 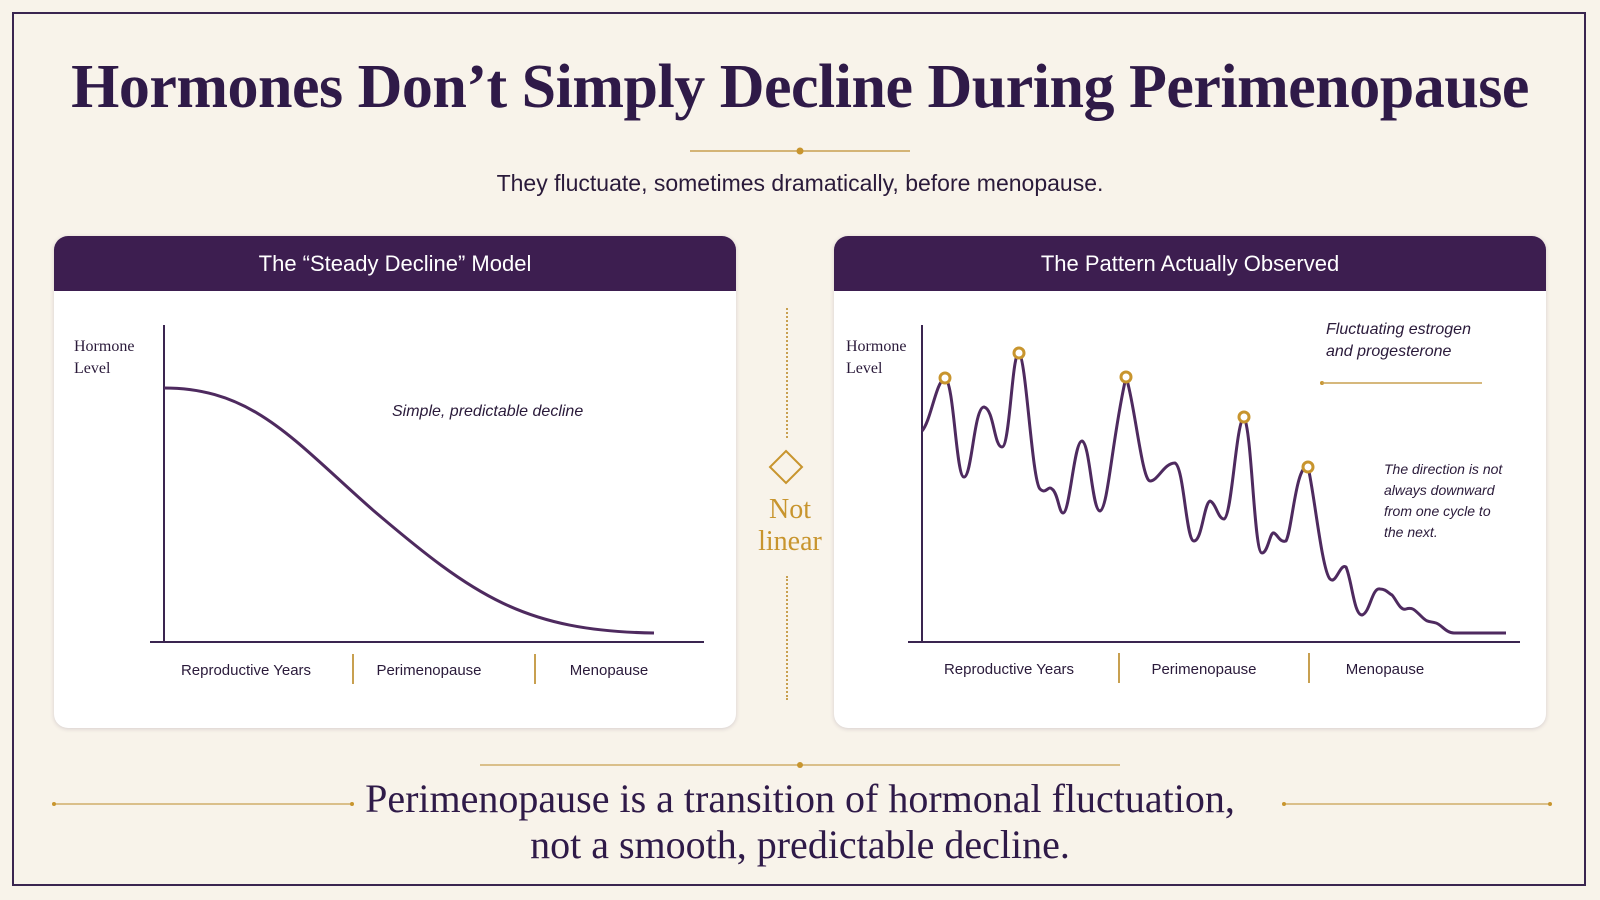 What do you see at coordinates (1398, 329) in the screenshot?
I see `right-annotation-line1: Fluctuating estrogen` at bounding box center [1398, 329].